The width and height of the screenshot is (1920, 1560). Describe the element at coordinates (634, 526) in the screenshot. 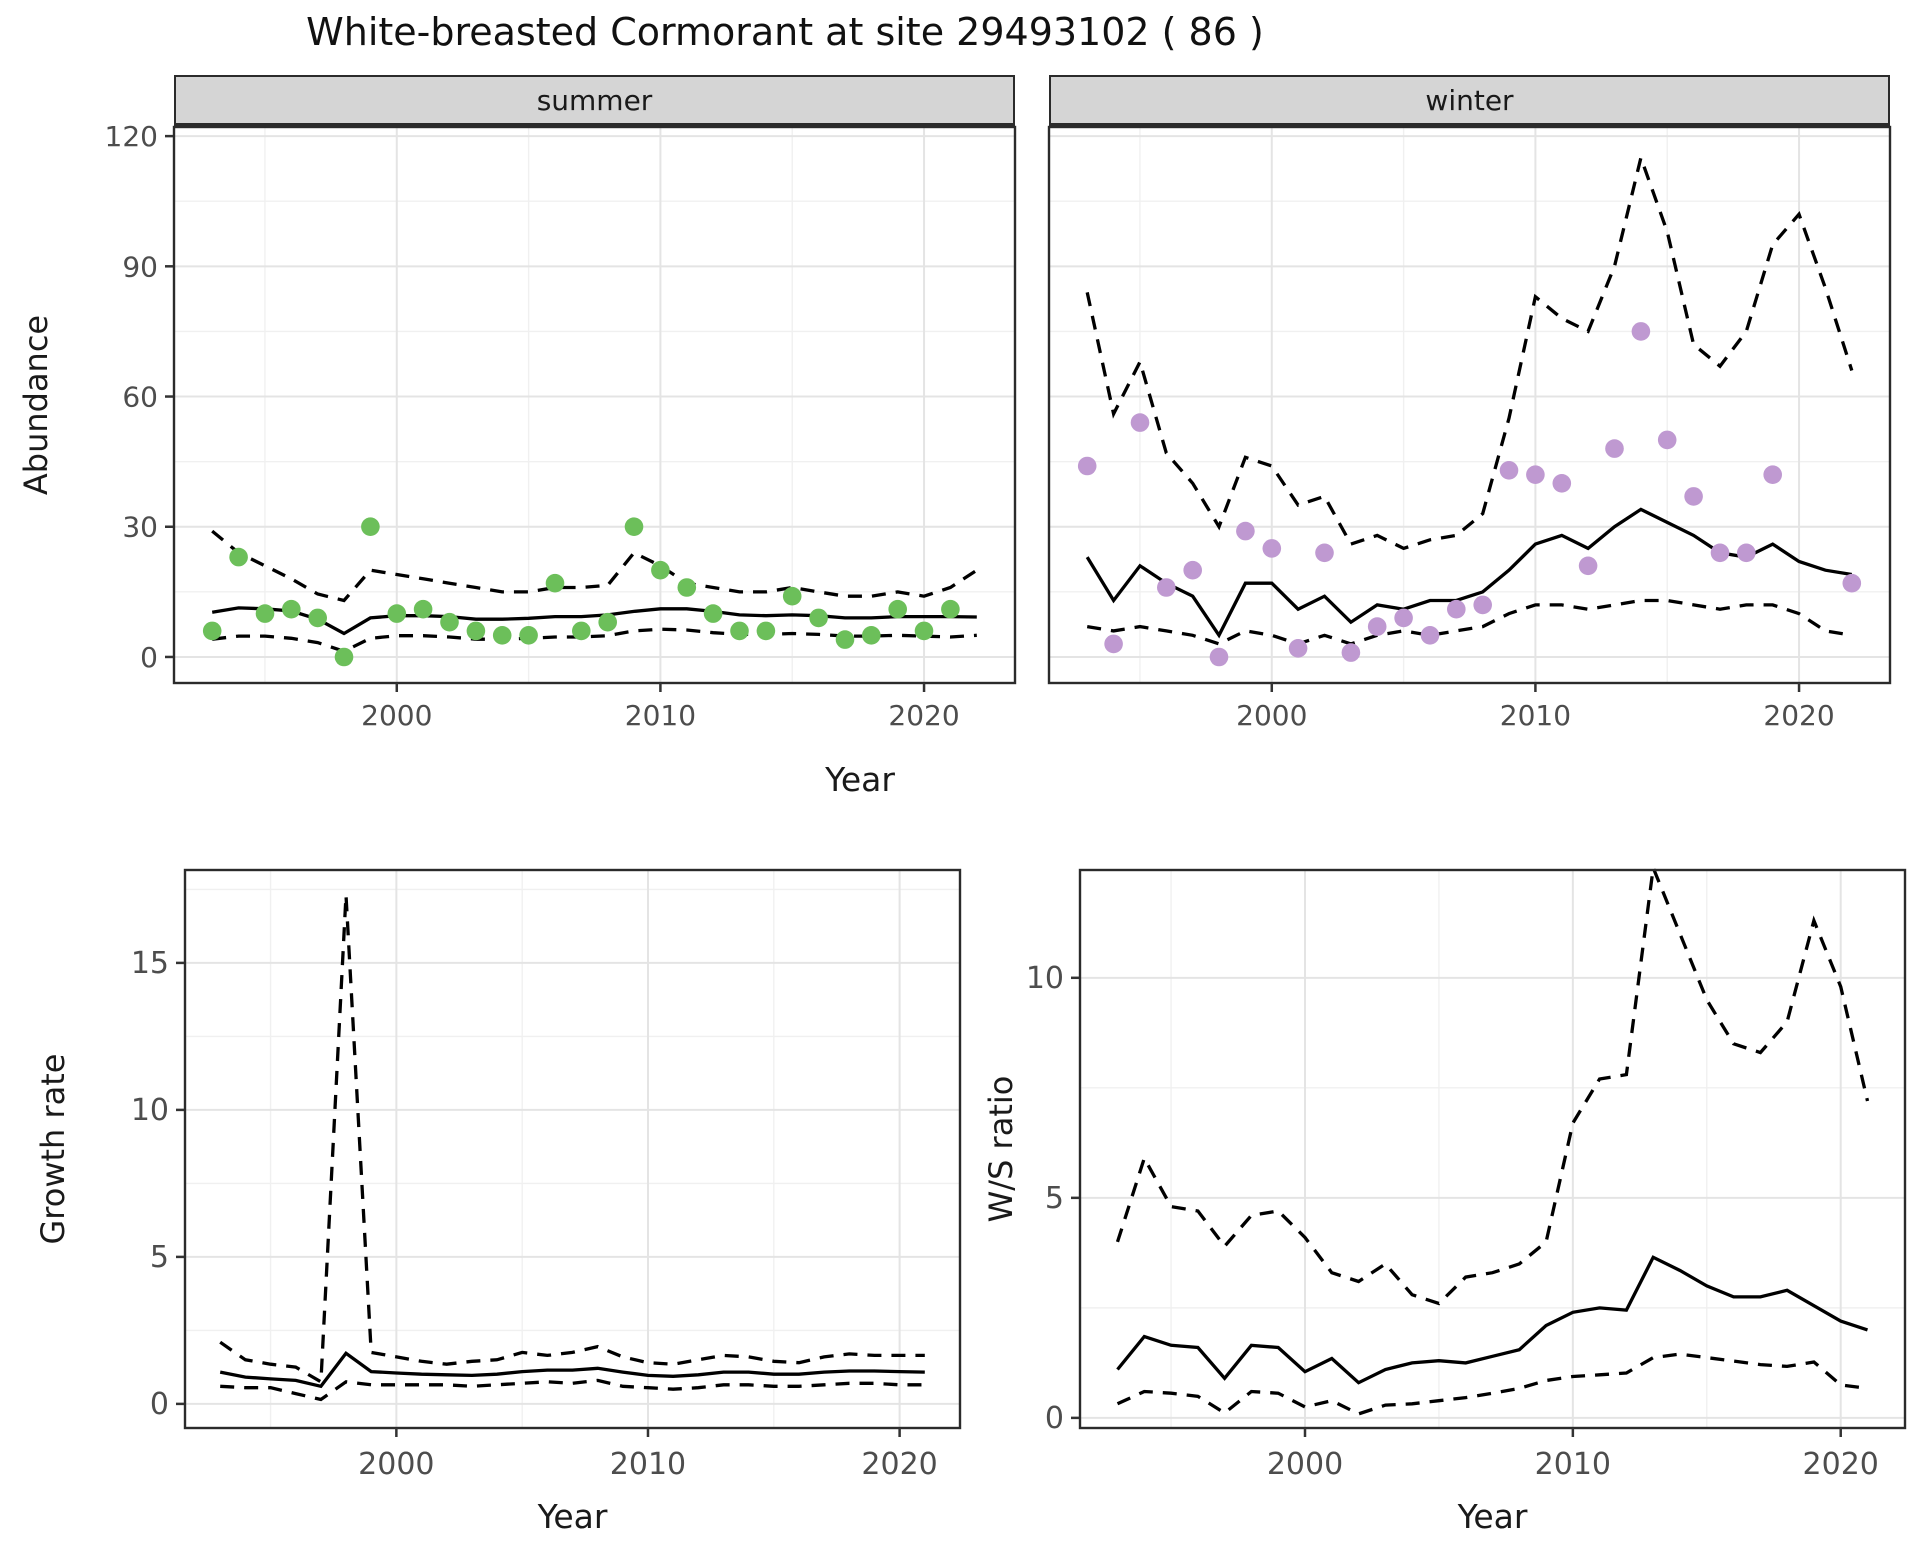

I see `summer-observed-point-2009` at that location.